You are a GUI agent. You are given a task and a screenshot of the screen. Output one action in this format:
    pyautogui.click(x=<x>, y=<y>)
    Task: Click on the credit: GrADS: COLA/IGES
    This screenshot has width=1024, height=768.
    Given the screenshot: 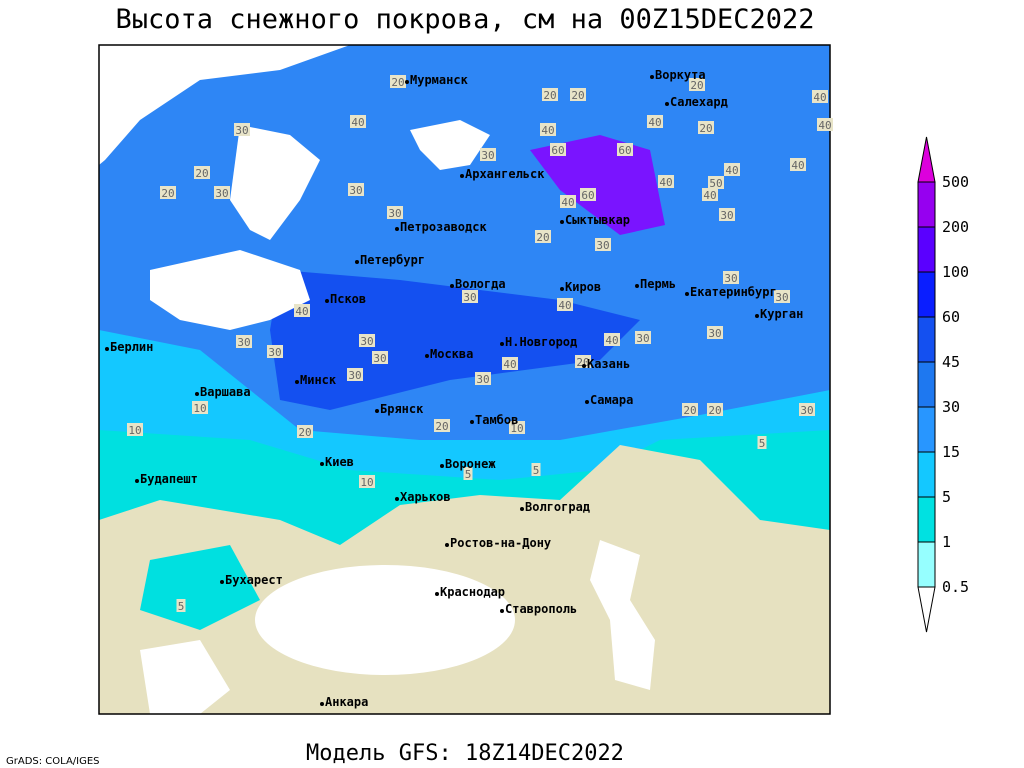 What is the action you would take?
    pyautogui.click(x=53, y=761)
    